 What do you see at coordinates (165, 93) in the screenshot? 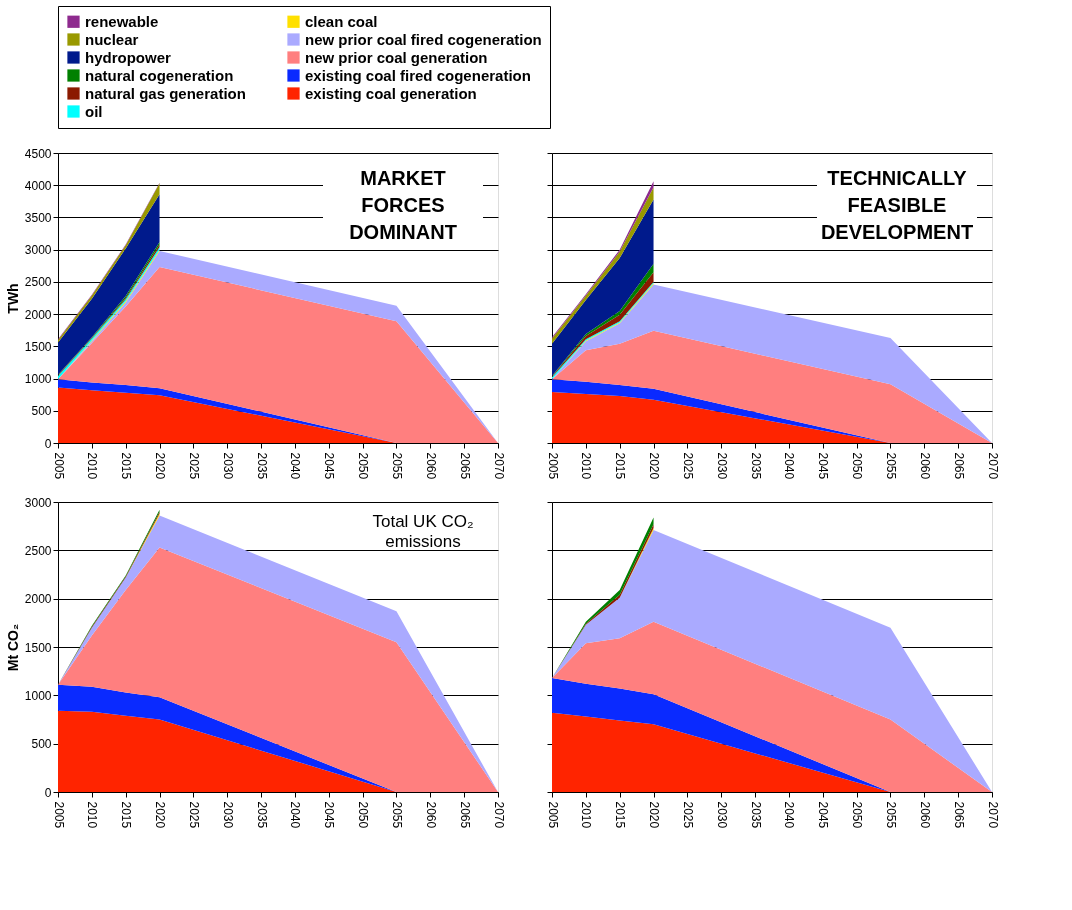
I see `legend-label: natural gas generation` at bounding box center [165, 93].